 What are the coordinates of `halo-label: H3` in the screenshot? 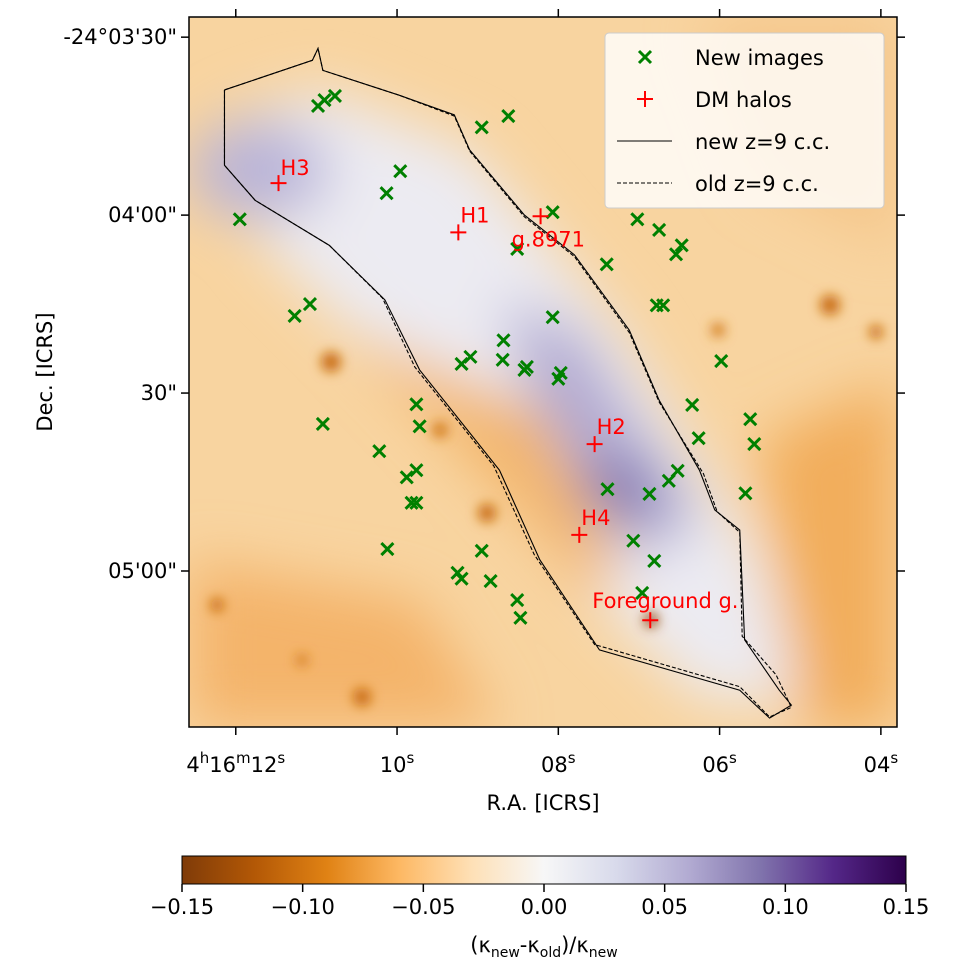 It's located at (295, 168).